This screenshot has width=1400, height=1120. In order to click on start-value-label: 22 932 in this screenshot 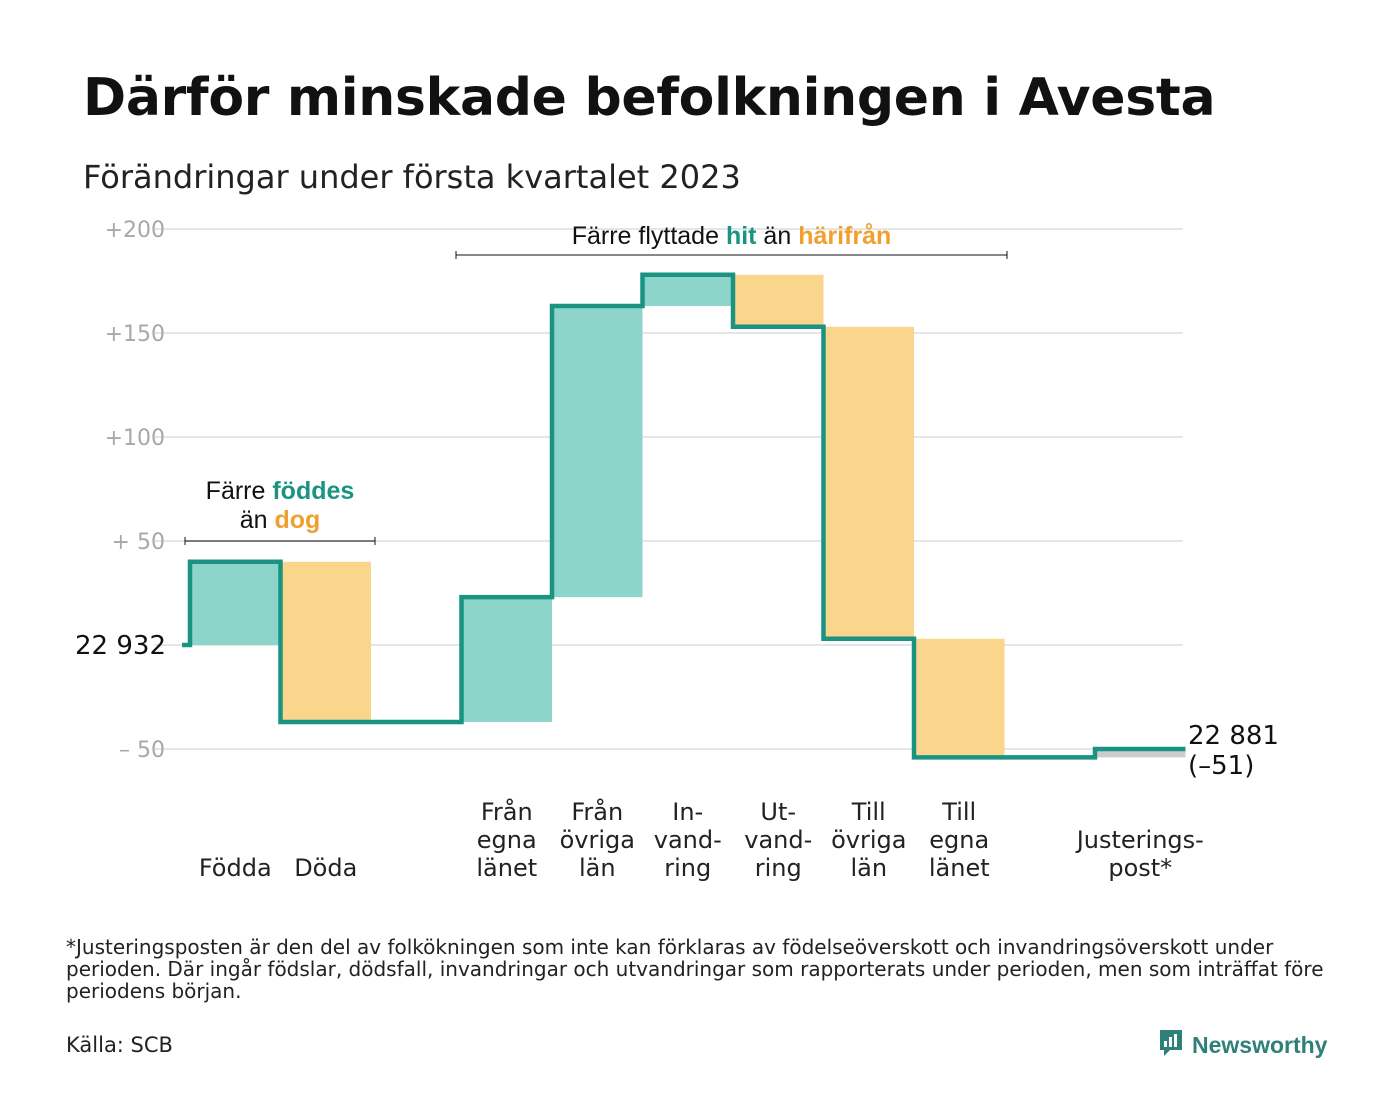, I will do `click(120, 646)`.